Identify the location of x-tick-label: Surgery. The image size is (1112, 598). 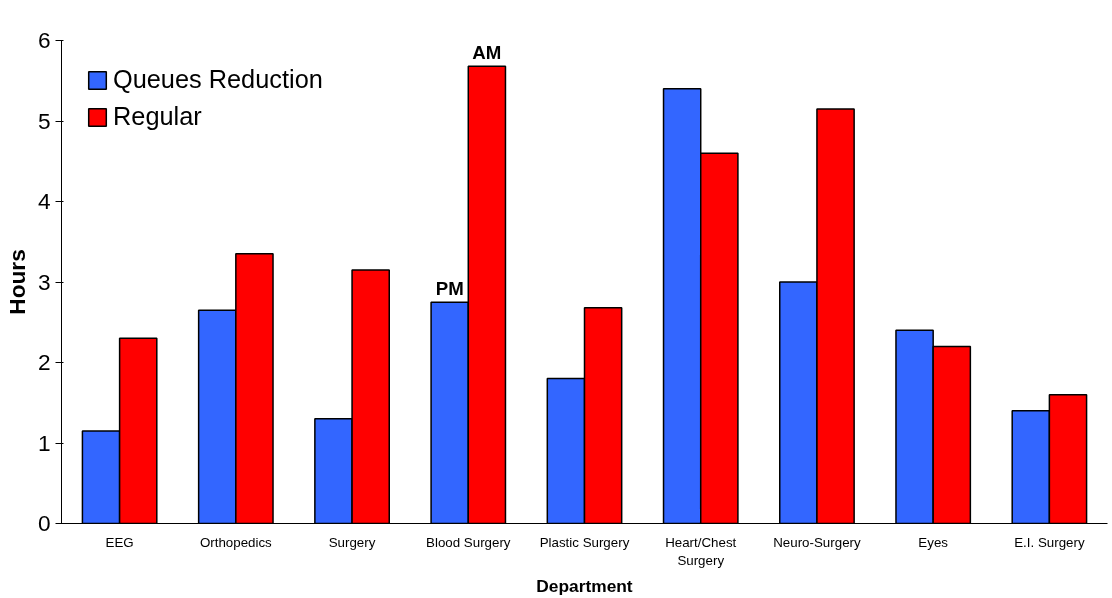
(352, 542).